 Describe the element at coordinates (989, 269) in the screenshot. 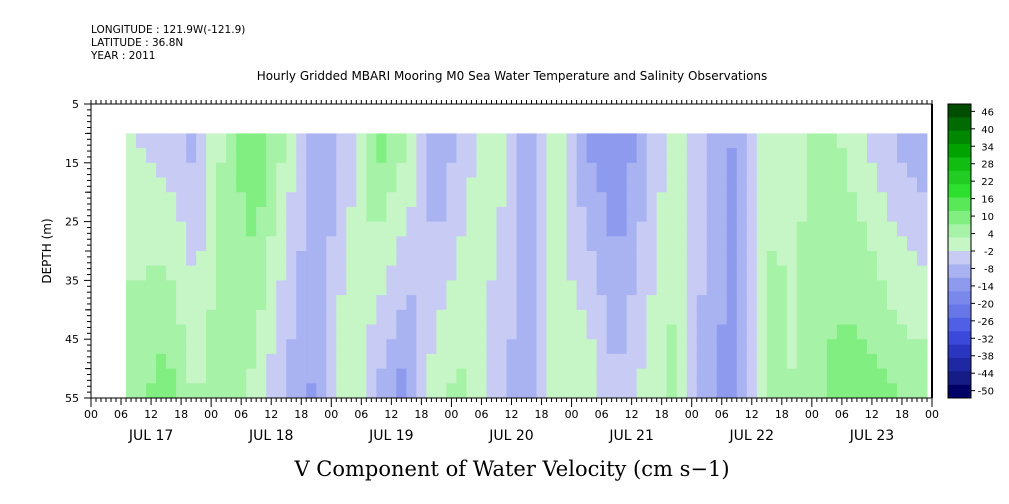

I see `colorbar-tick-label: -8` at that location.